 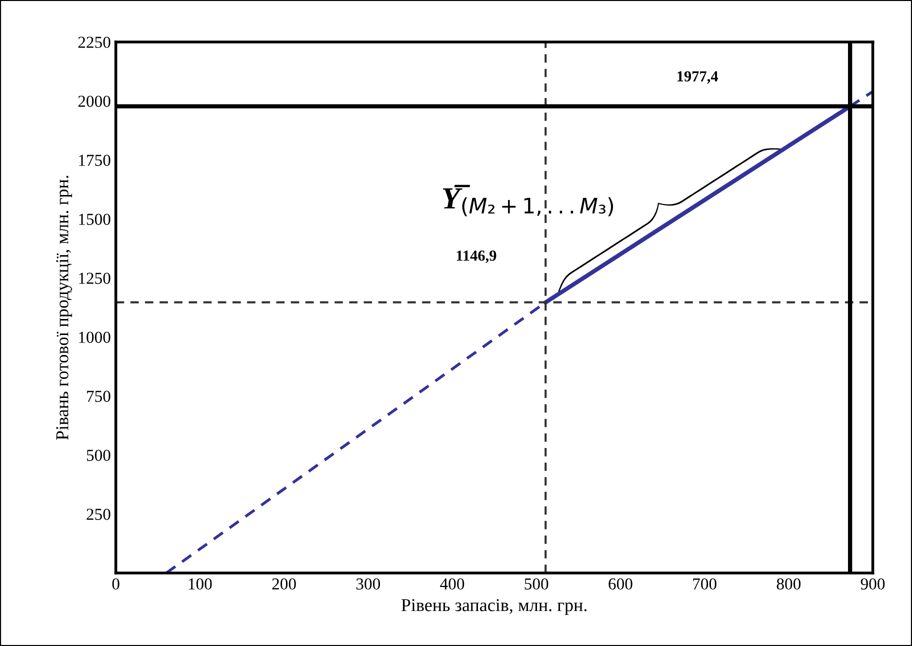 What do you see at coordinates (98, 514) in the screenshot?
I see `y-tick-label: 250` at bounding box center [98, 514].